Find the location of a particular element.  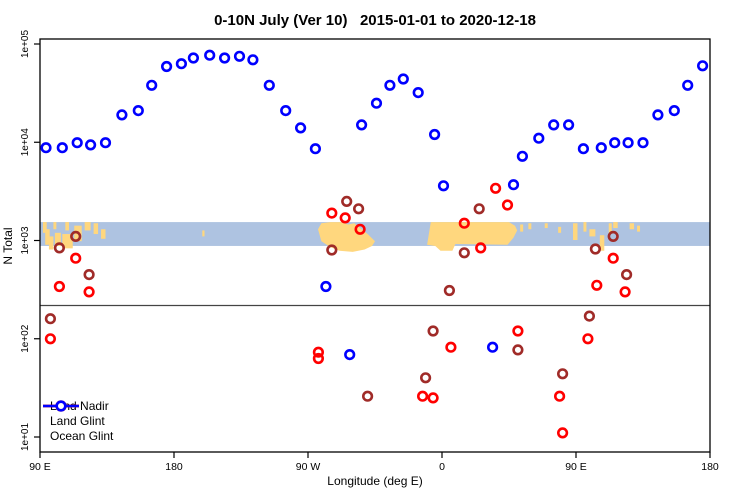

legend-item-ocean-glint: Ocean Glint is located at coordinates (78, 421).